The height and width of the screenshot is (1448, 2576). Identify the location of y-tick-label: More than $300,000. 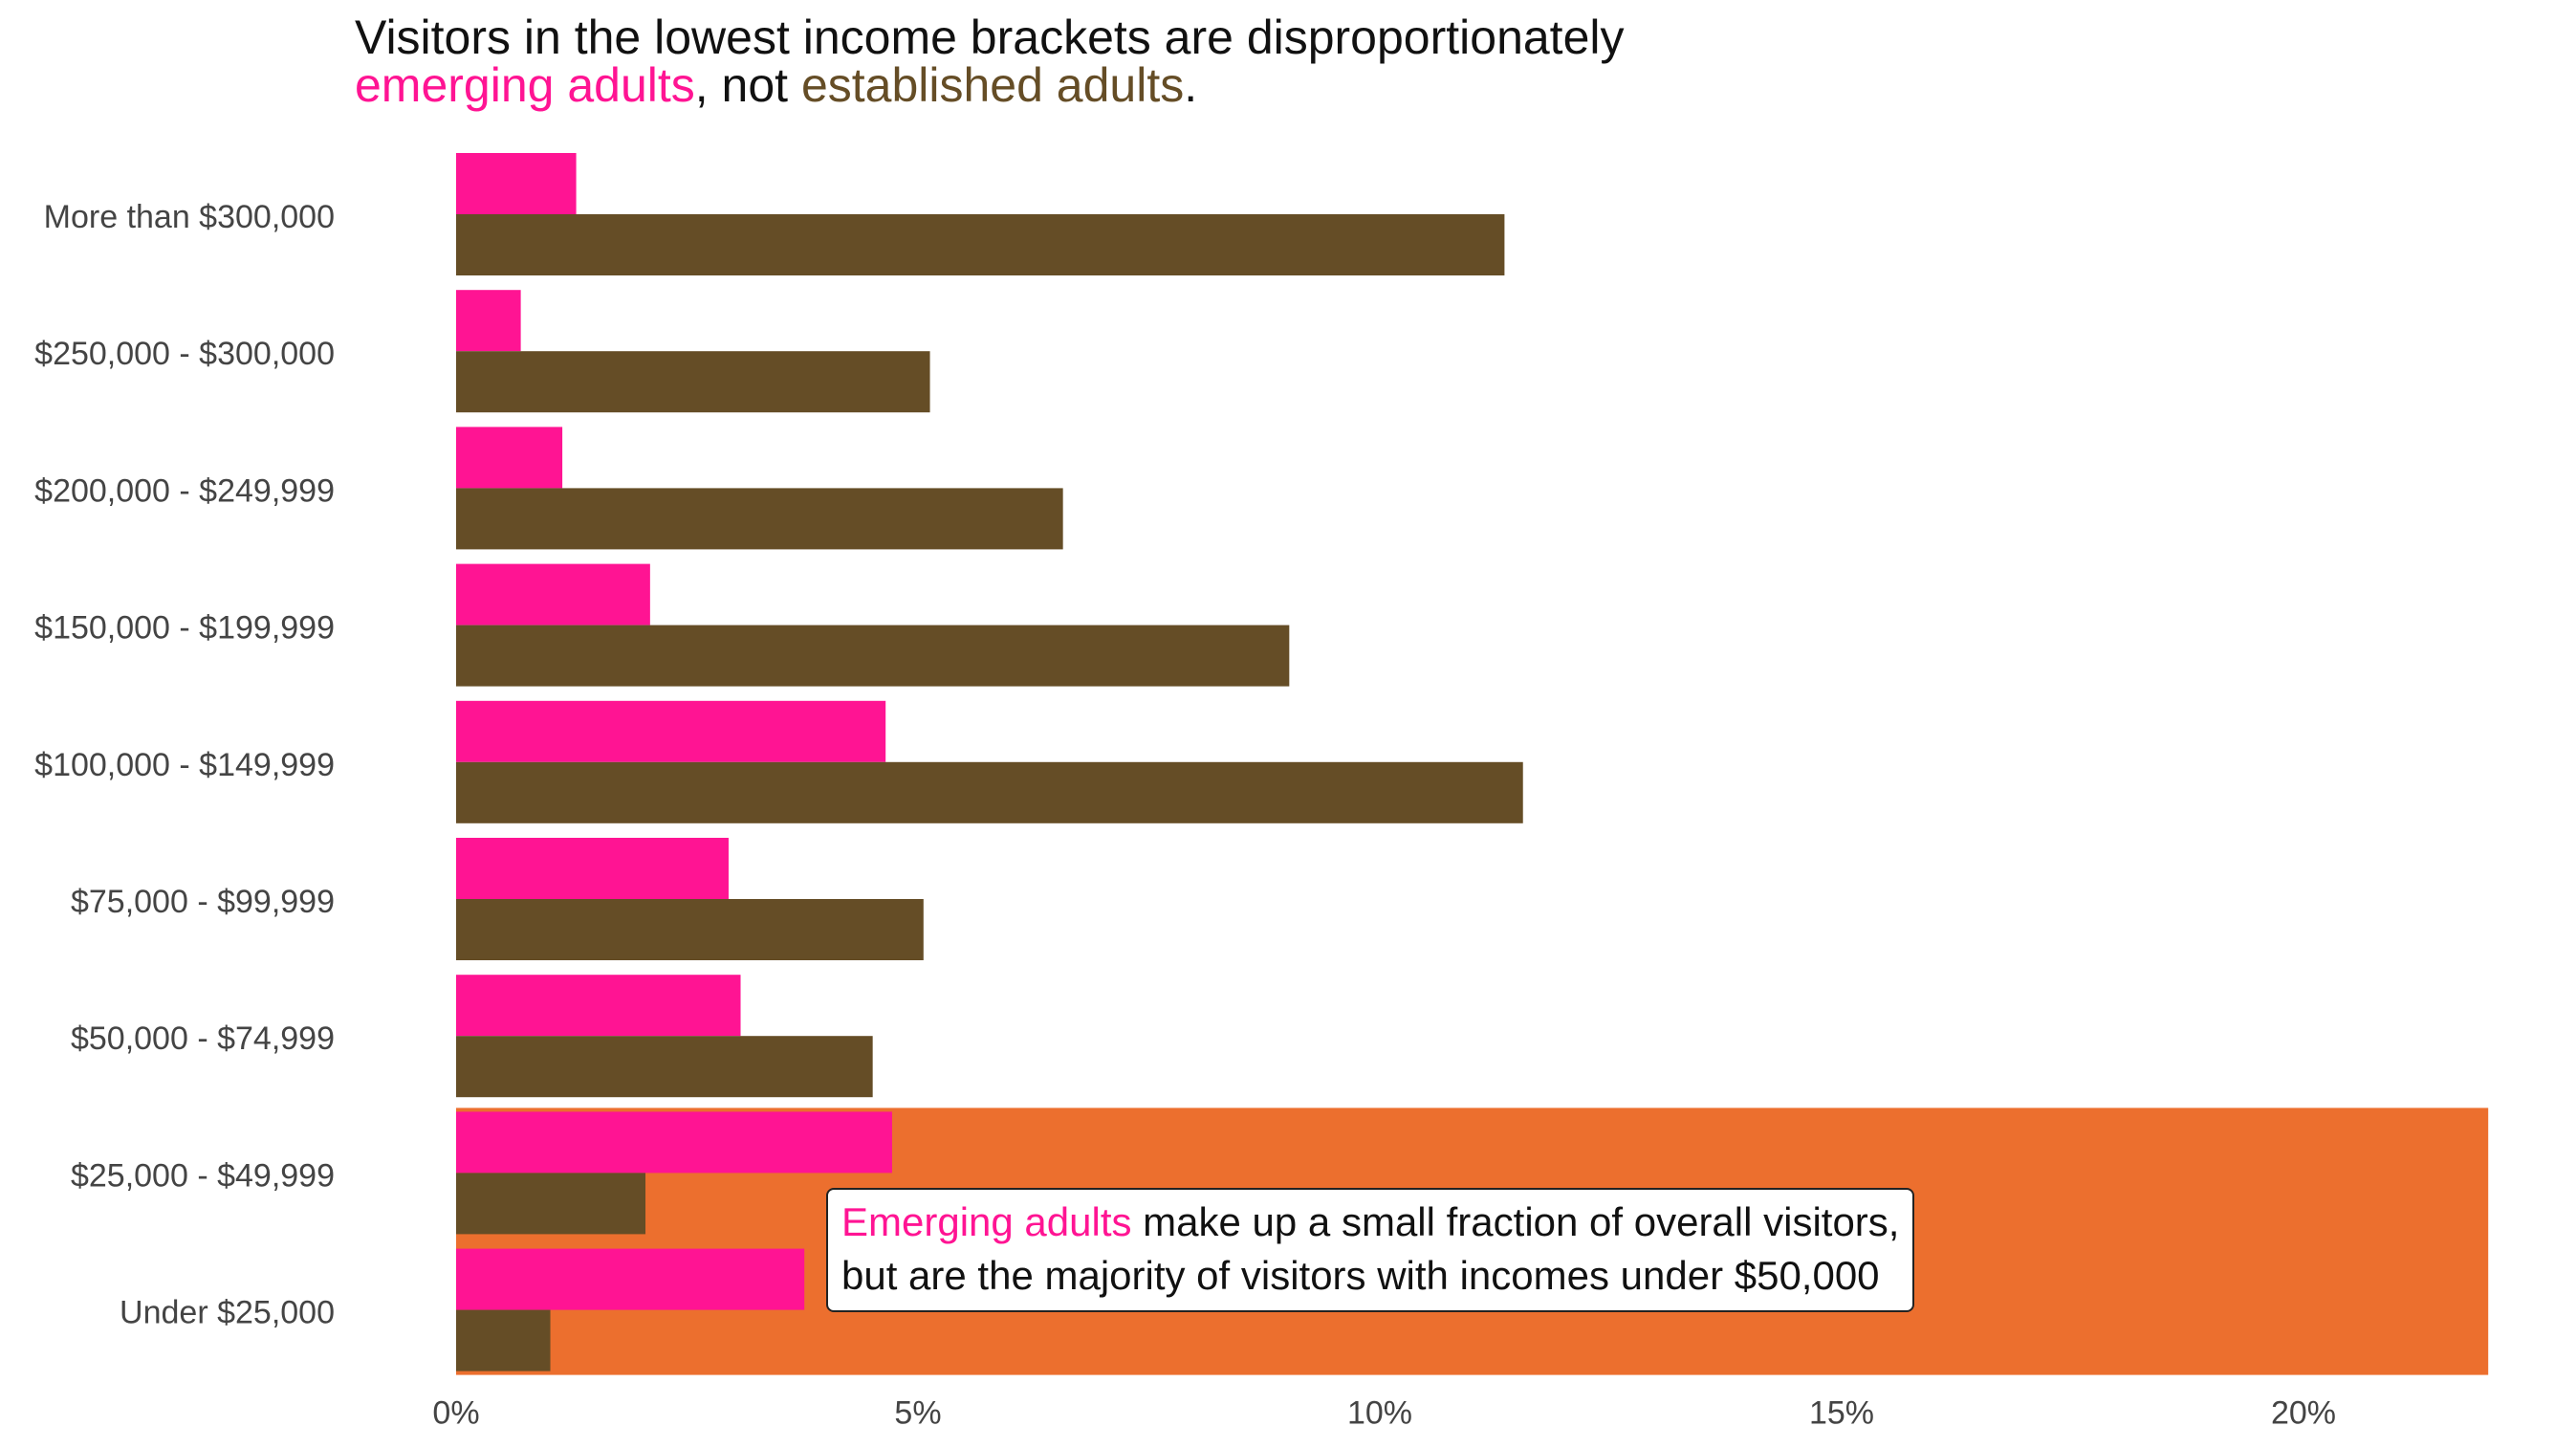
(189, 217).